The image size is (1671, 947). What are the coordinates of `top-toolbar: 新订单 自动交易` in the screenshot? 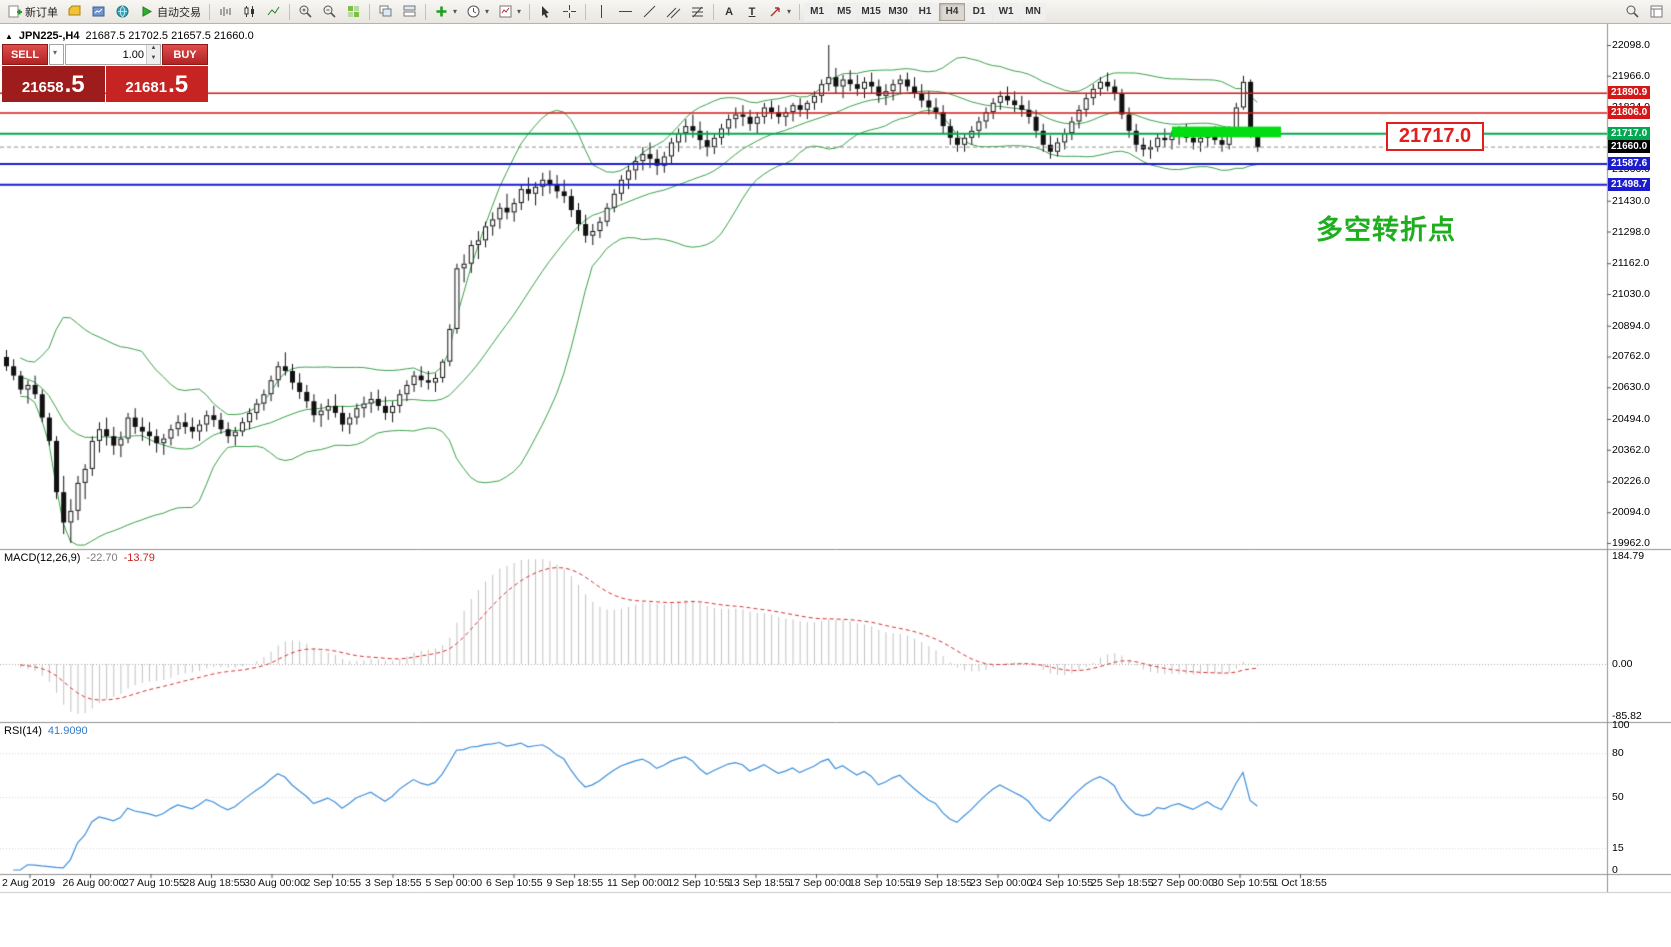 It's located at (835, 12).